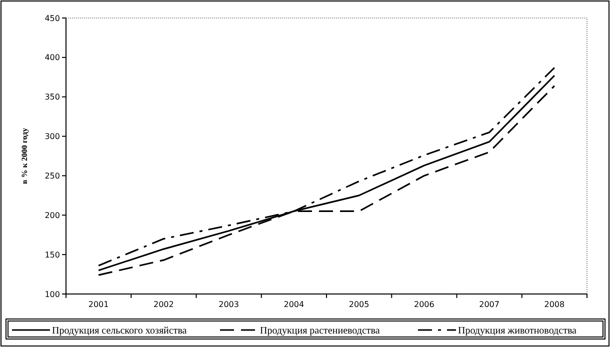 This screenshot has height=348, width=611. What do you see at coordinates (52, 97) in the screenshot?
I see `y-tick-label: 350` at bounding box center [52, 97].